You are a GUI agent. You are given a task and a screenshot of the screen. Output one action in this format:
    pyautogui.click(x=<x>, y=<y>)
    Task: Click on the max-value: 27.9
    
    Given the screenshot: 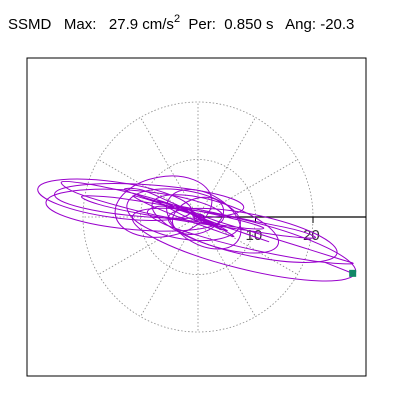 What is the action you would take?
    pyautogui.click(x=123, y=24)
    